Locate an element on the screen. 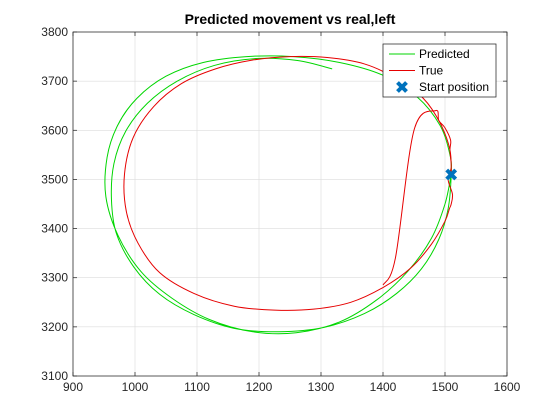  chart-title: Predicted movement vs real,left is located at coordinates (290, 19).